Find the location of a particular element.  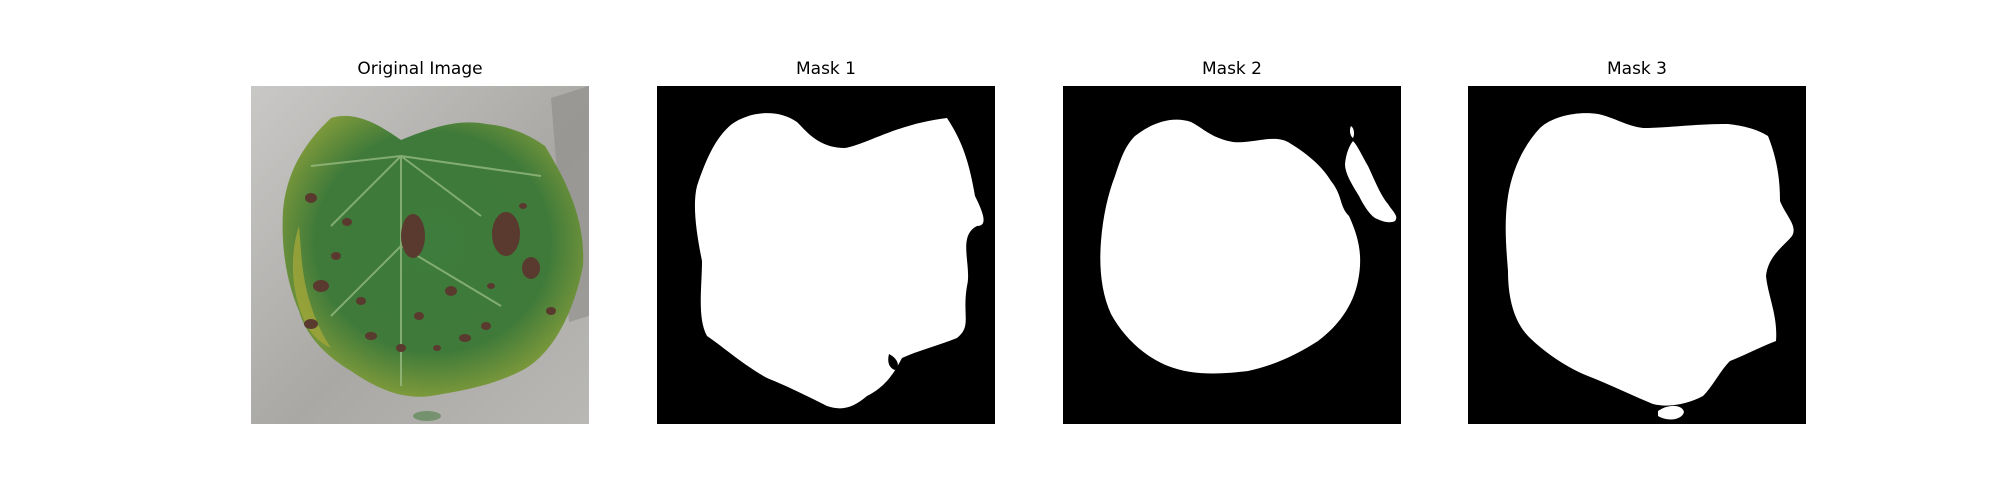

panel-original-image: Original Image is located at coordinates (420, 238).